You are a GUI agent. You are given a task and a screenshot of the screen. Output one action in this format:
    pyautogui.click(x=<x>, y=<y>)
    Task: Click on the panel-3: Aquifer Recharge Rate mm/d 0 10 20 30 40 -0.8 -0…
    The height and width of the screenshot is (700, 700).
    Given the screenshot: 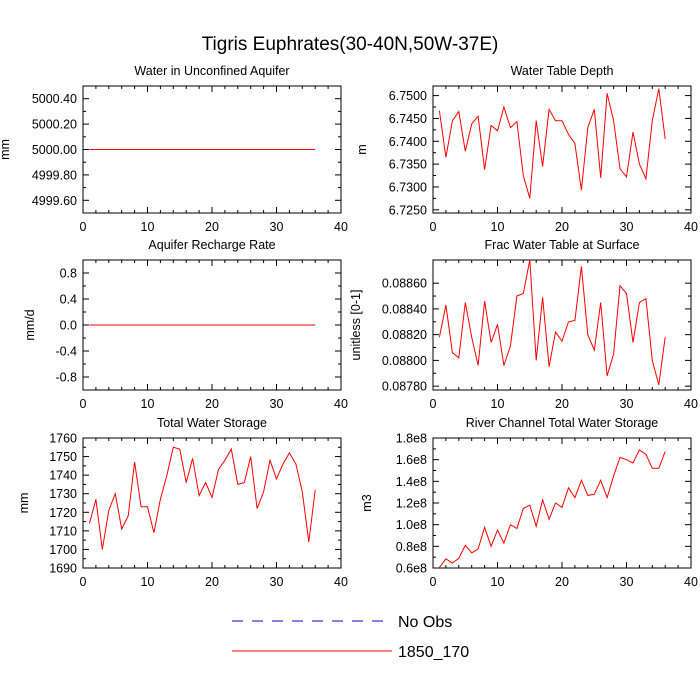 What is the action you would take?
    pyautogui.click(x=185, y=324)
    